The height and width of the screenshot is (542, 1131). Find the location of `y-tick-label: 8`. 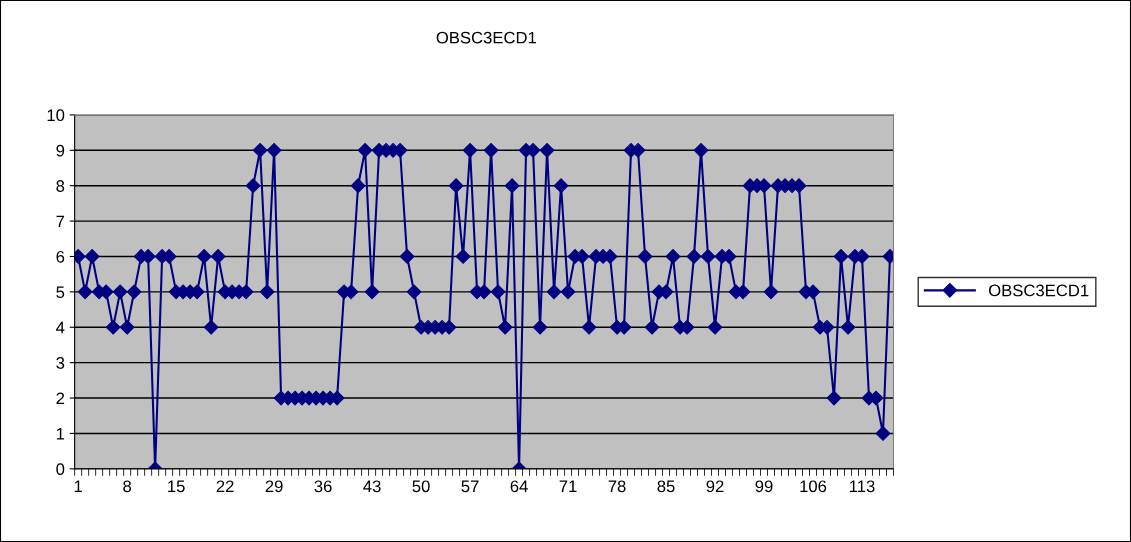

y-tick-label: 8 is located at coordinates (60, 186).